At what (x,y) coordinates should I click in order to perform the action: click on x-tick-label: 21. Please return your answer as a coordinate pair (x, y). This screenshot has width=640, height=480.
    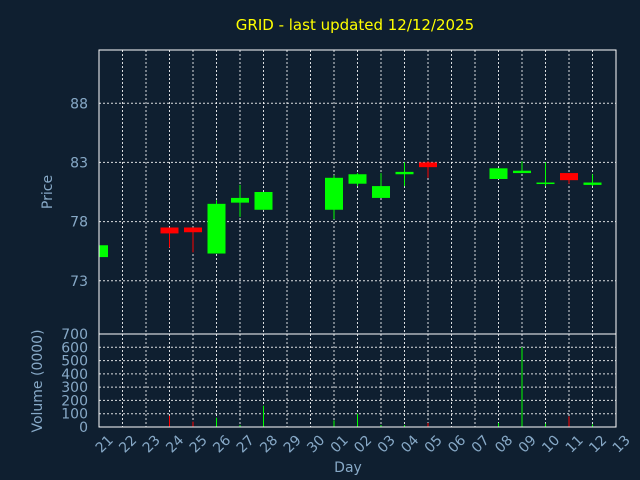
    Looking at the image, I should click on (105, 444).